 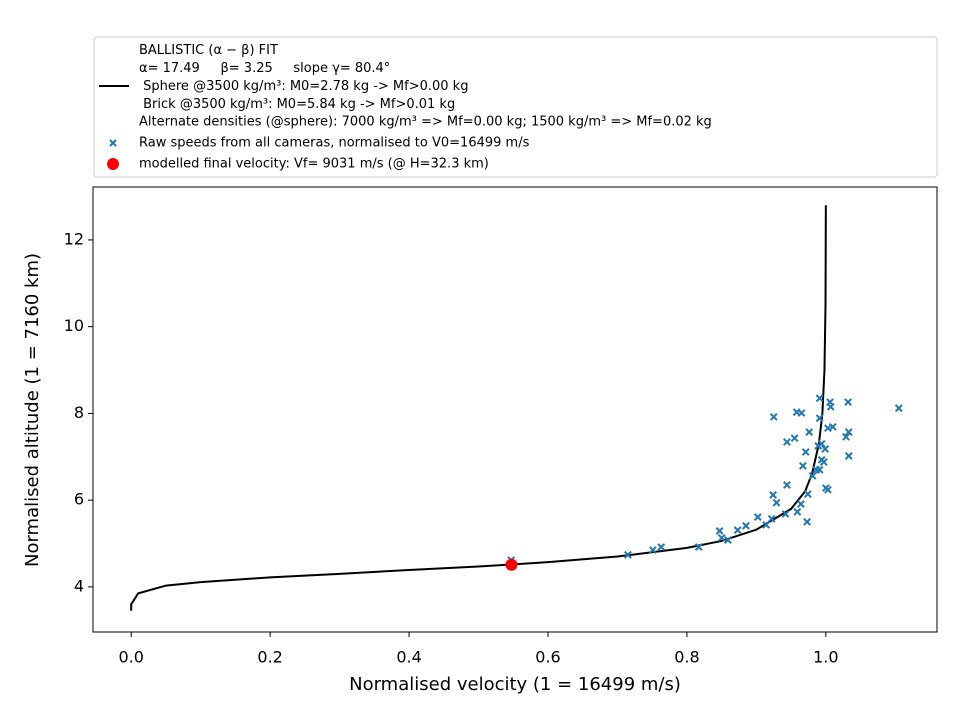 I want to click on x-tick-label: 0.8, so click(x=686, y=657).